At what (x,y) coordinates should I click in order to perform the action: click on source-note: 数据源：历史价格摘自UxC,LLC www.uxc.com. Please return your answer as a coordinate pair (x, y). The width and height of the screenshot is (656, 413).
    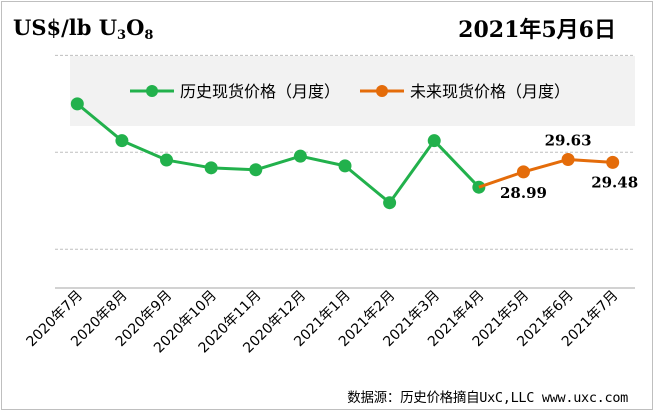
    Looking at the image, I should click on (487, 398).